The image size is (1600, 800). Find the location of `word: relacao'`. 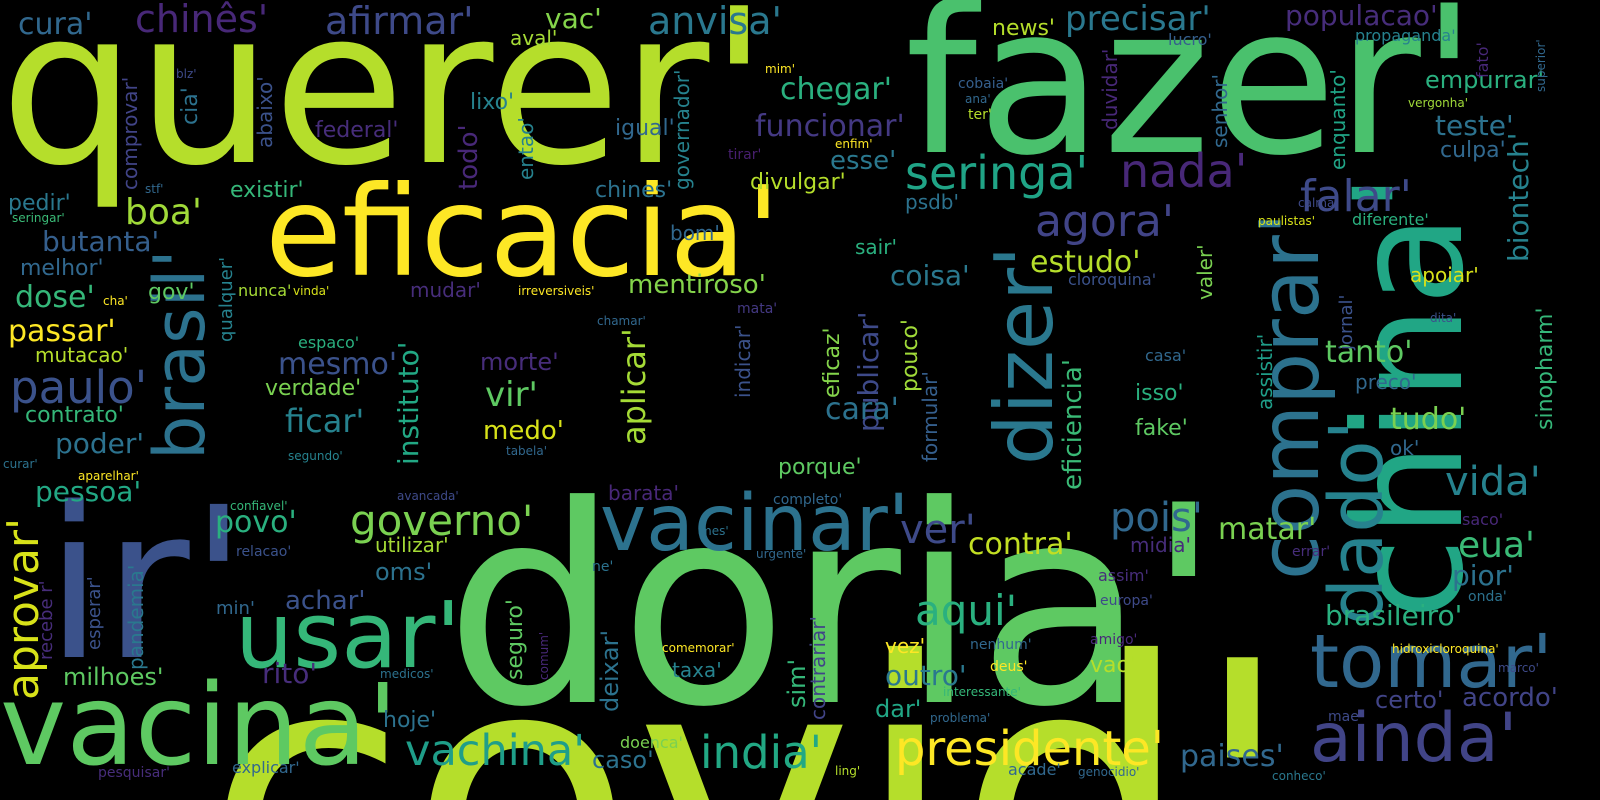

word: relacao' is located at coordinates (264, 552).